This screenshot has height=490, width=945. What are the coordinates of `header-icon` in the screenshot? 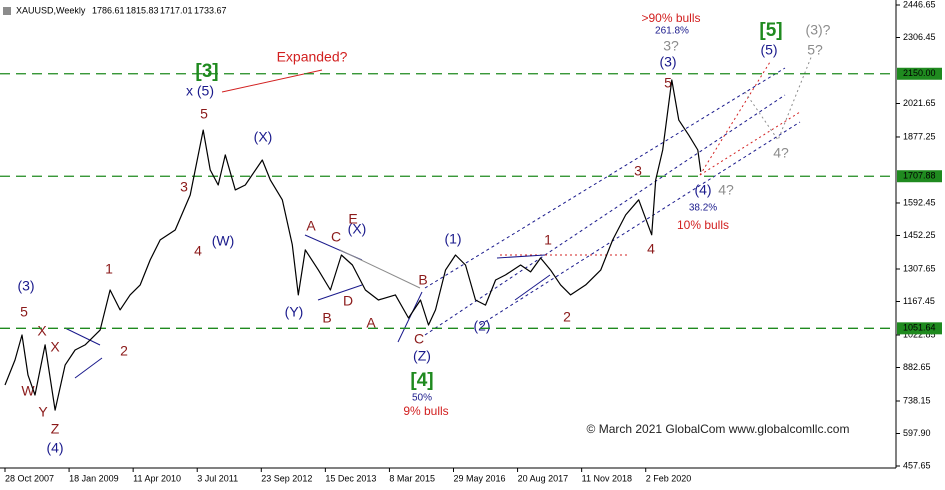 It's located at (7, 11).